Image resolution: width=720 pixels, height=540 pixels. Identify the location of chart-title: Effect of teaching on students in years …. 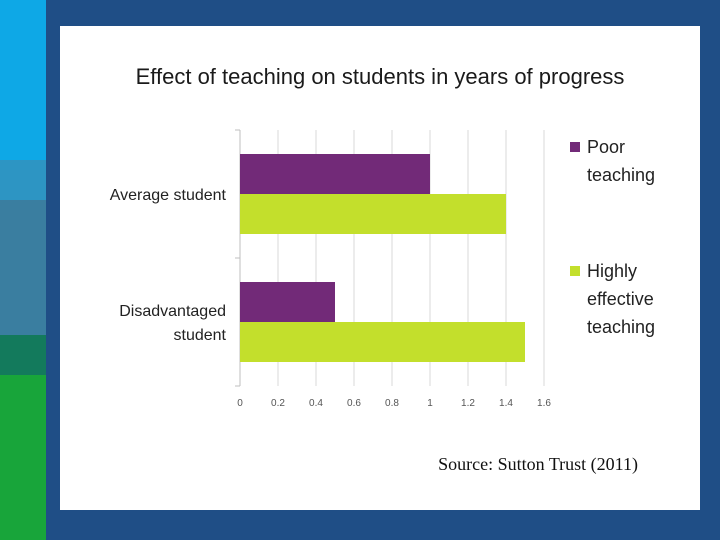
(380, 76).